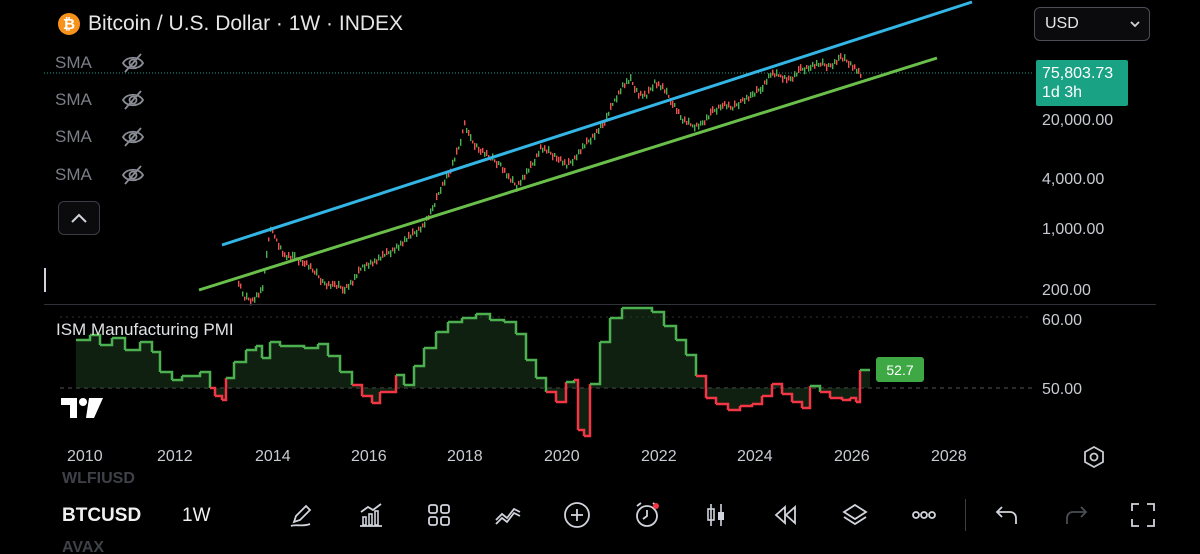 This screenshot has width=1200, height=554. Describe the element at coordinates (562, 456) in the screenshot. I see `time-axis-label: 2020` at that location.